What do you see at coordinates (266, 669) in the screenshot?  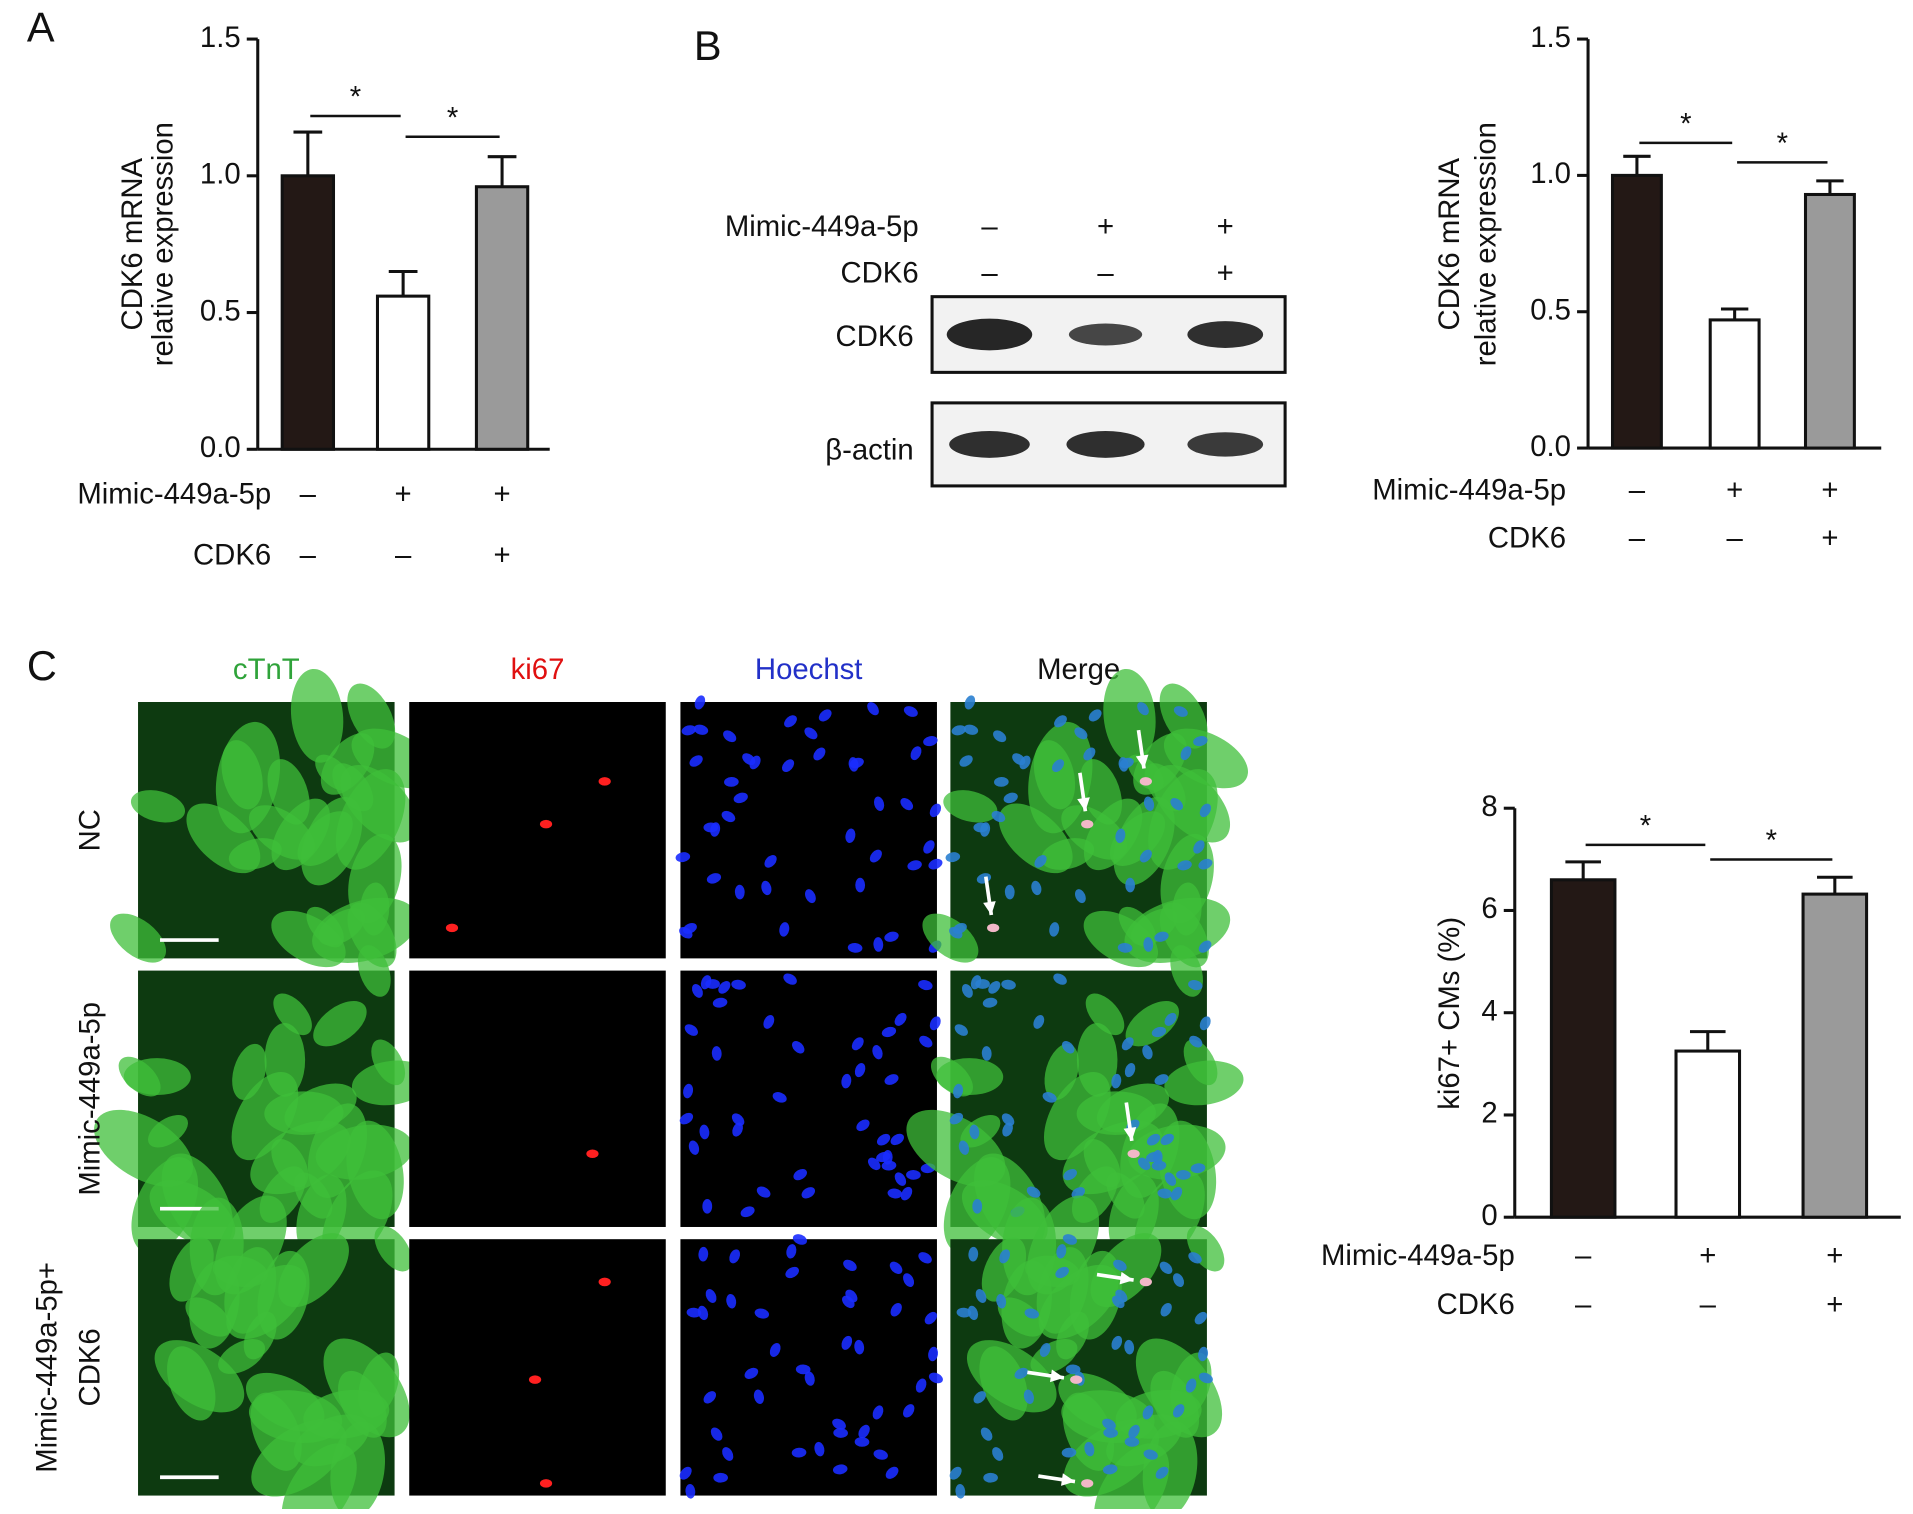 I see `channel-label: cTnT` at bounding box center [266, 669].